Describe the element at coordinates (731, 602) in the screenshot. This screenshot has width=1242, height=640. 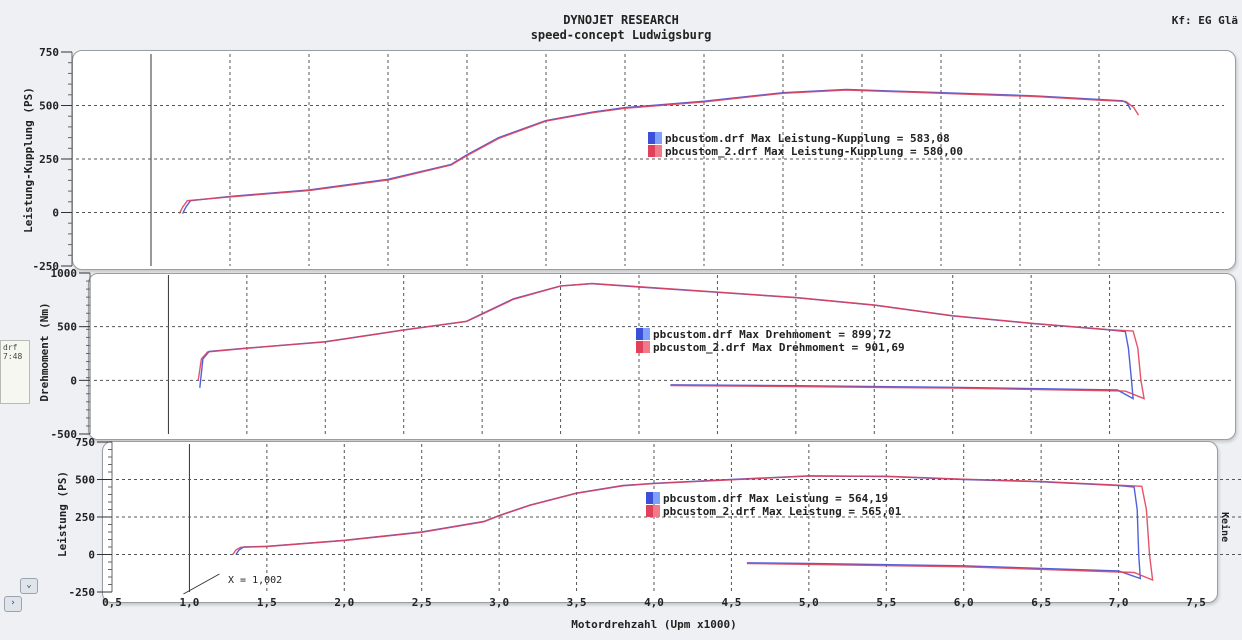
I see `x-tick-label: 4,5` at that location.